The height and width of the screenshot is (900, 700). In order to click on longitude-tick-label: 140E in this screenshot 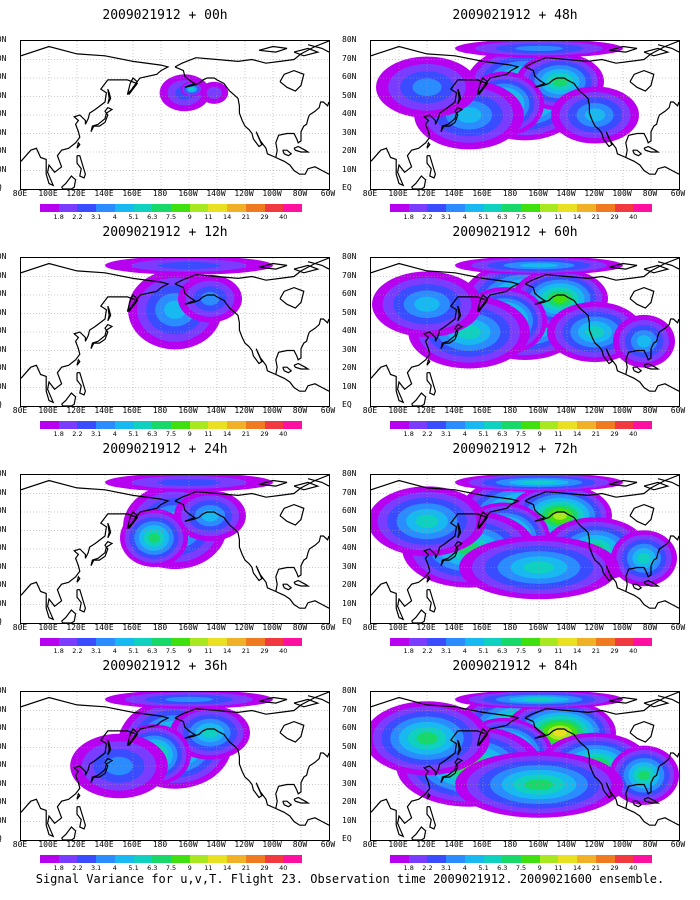, I will do `click(104, 410)`.